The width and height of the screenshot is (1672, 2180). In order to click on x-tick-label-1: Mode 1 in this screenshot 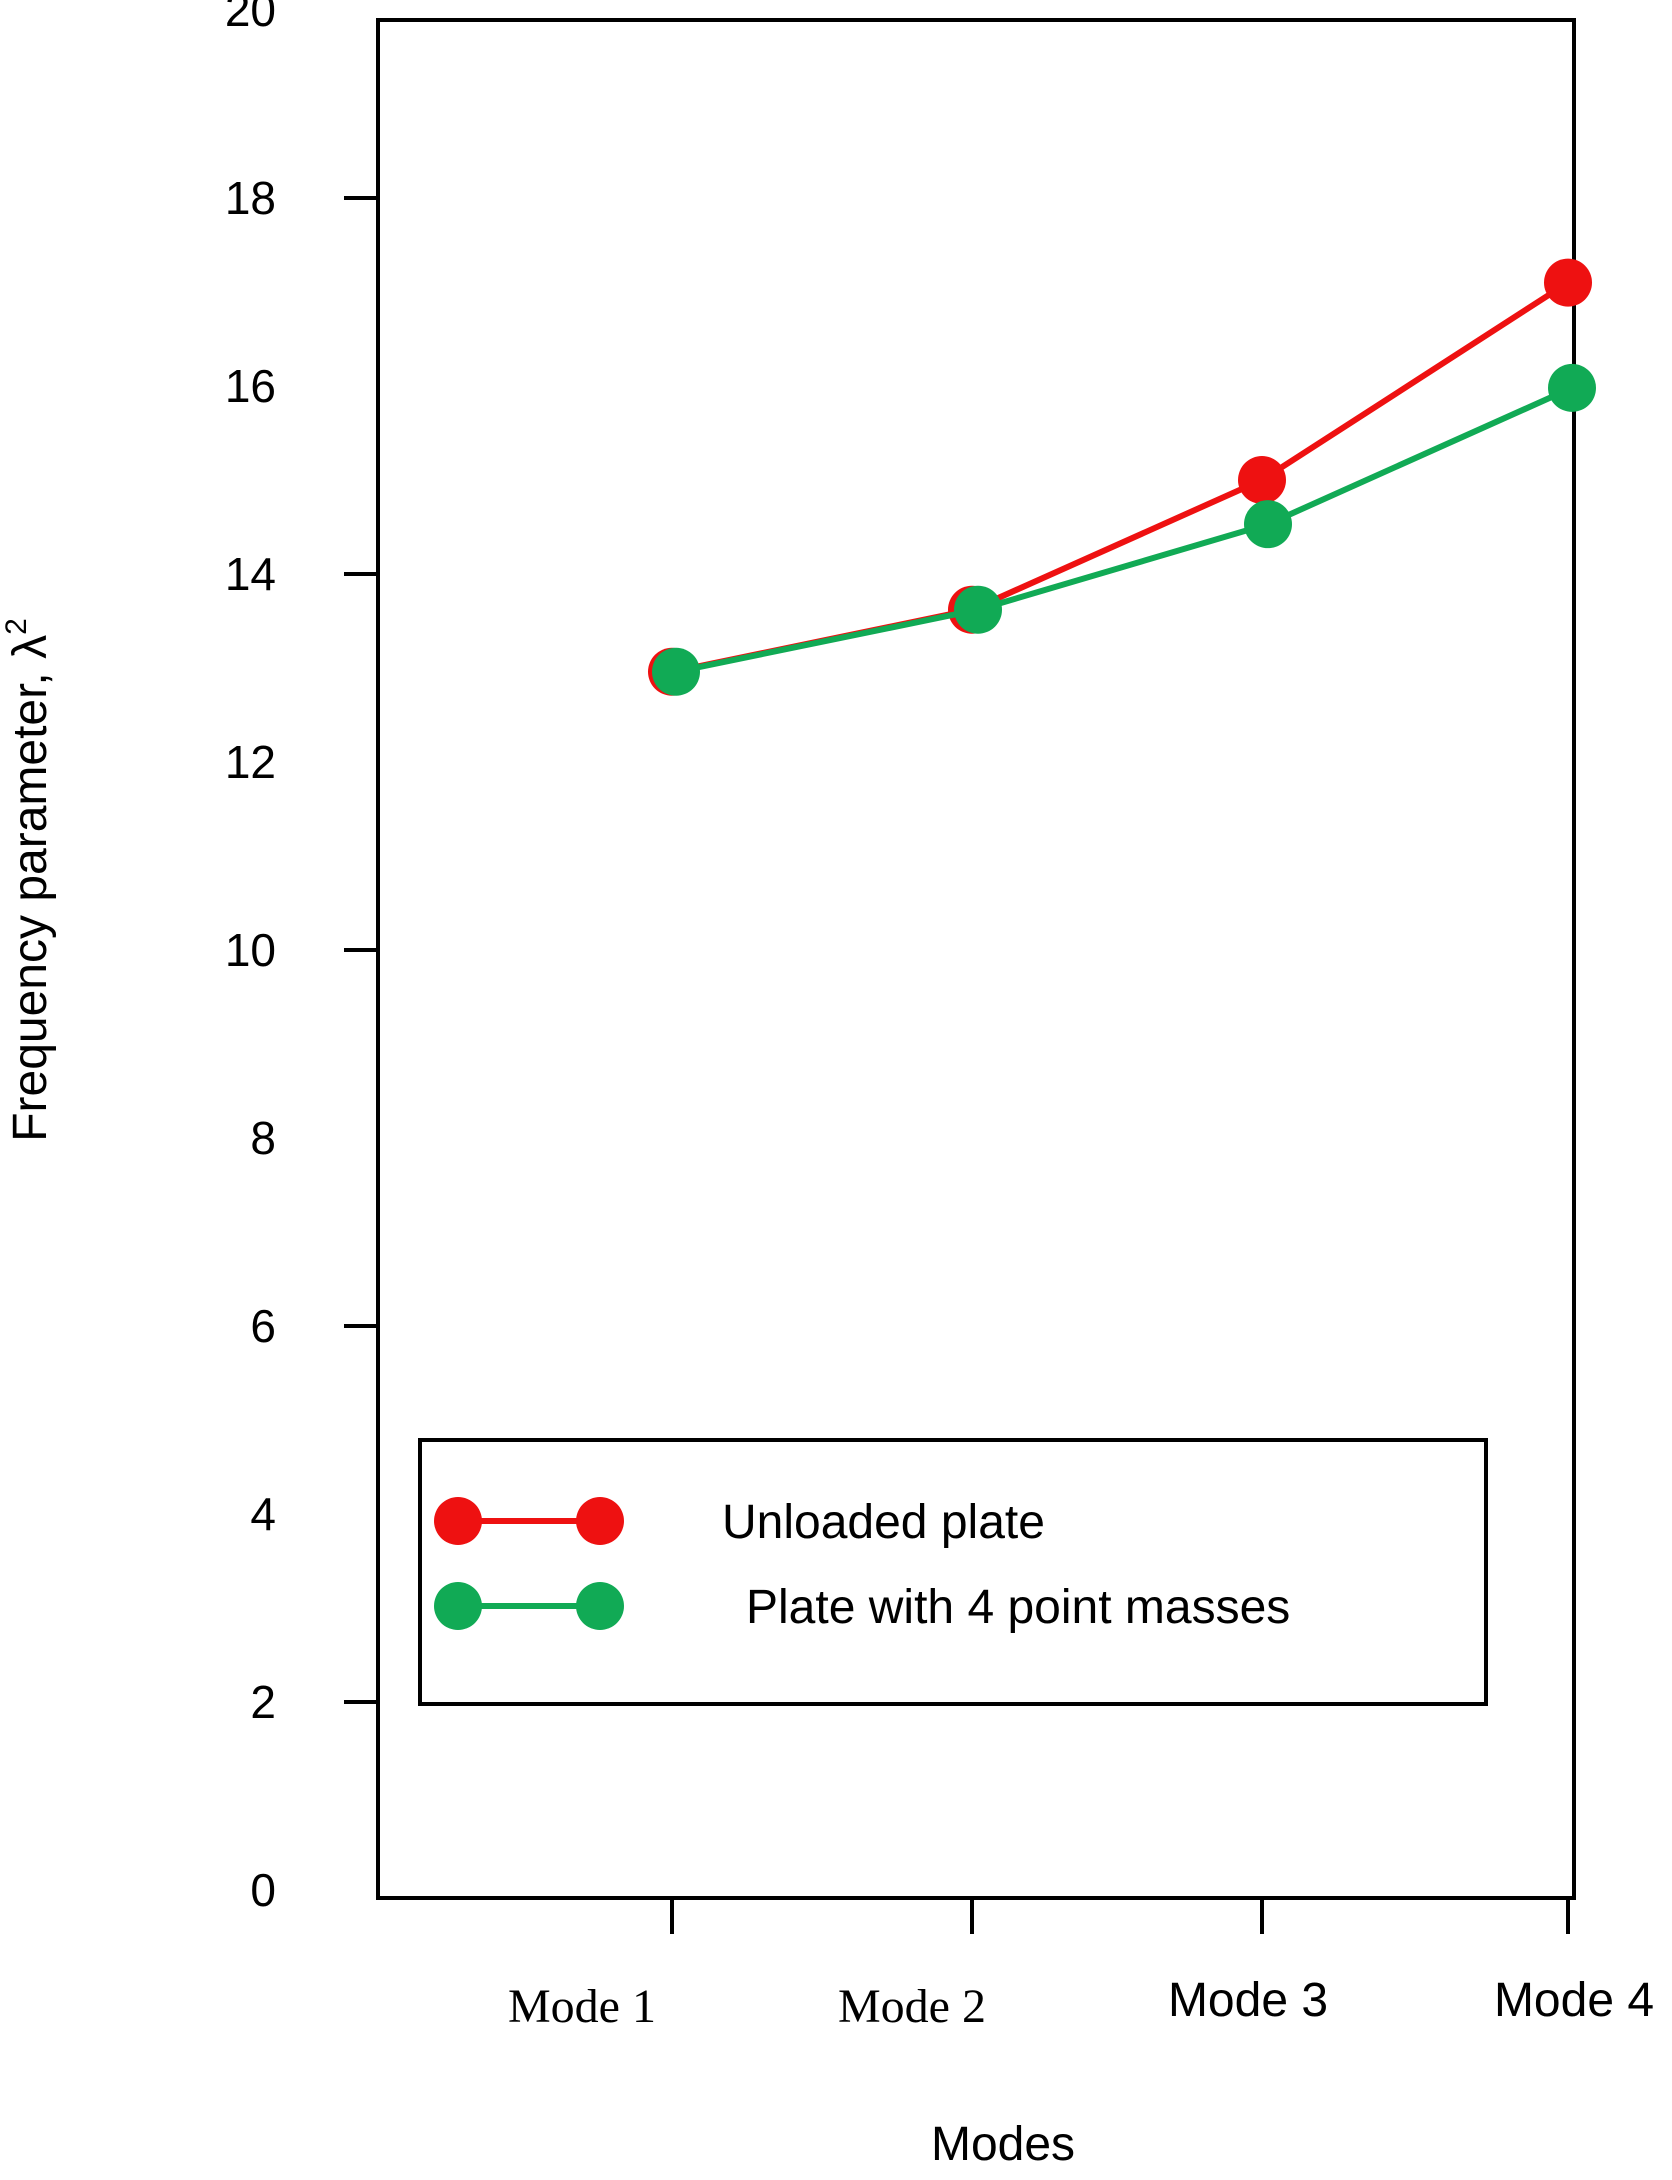, I will do `click(582, 2006)`.